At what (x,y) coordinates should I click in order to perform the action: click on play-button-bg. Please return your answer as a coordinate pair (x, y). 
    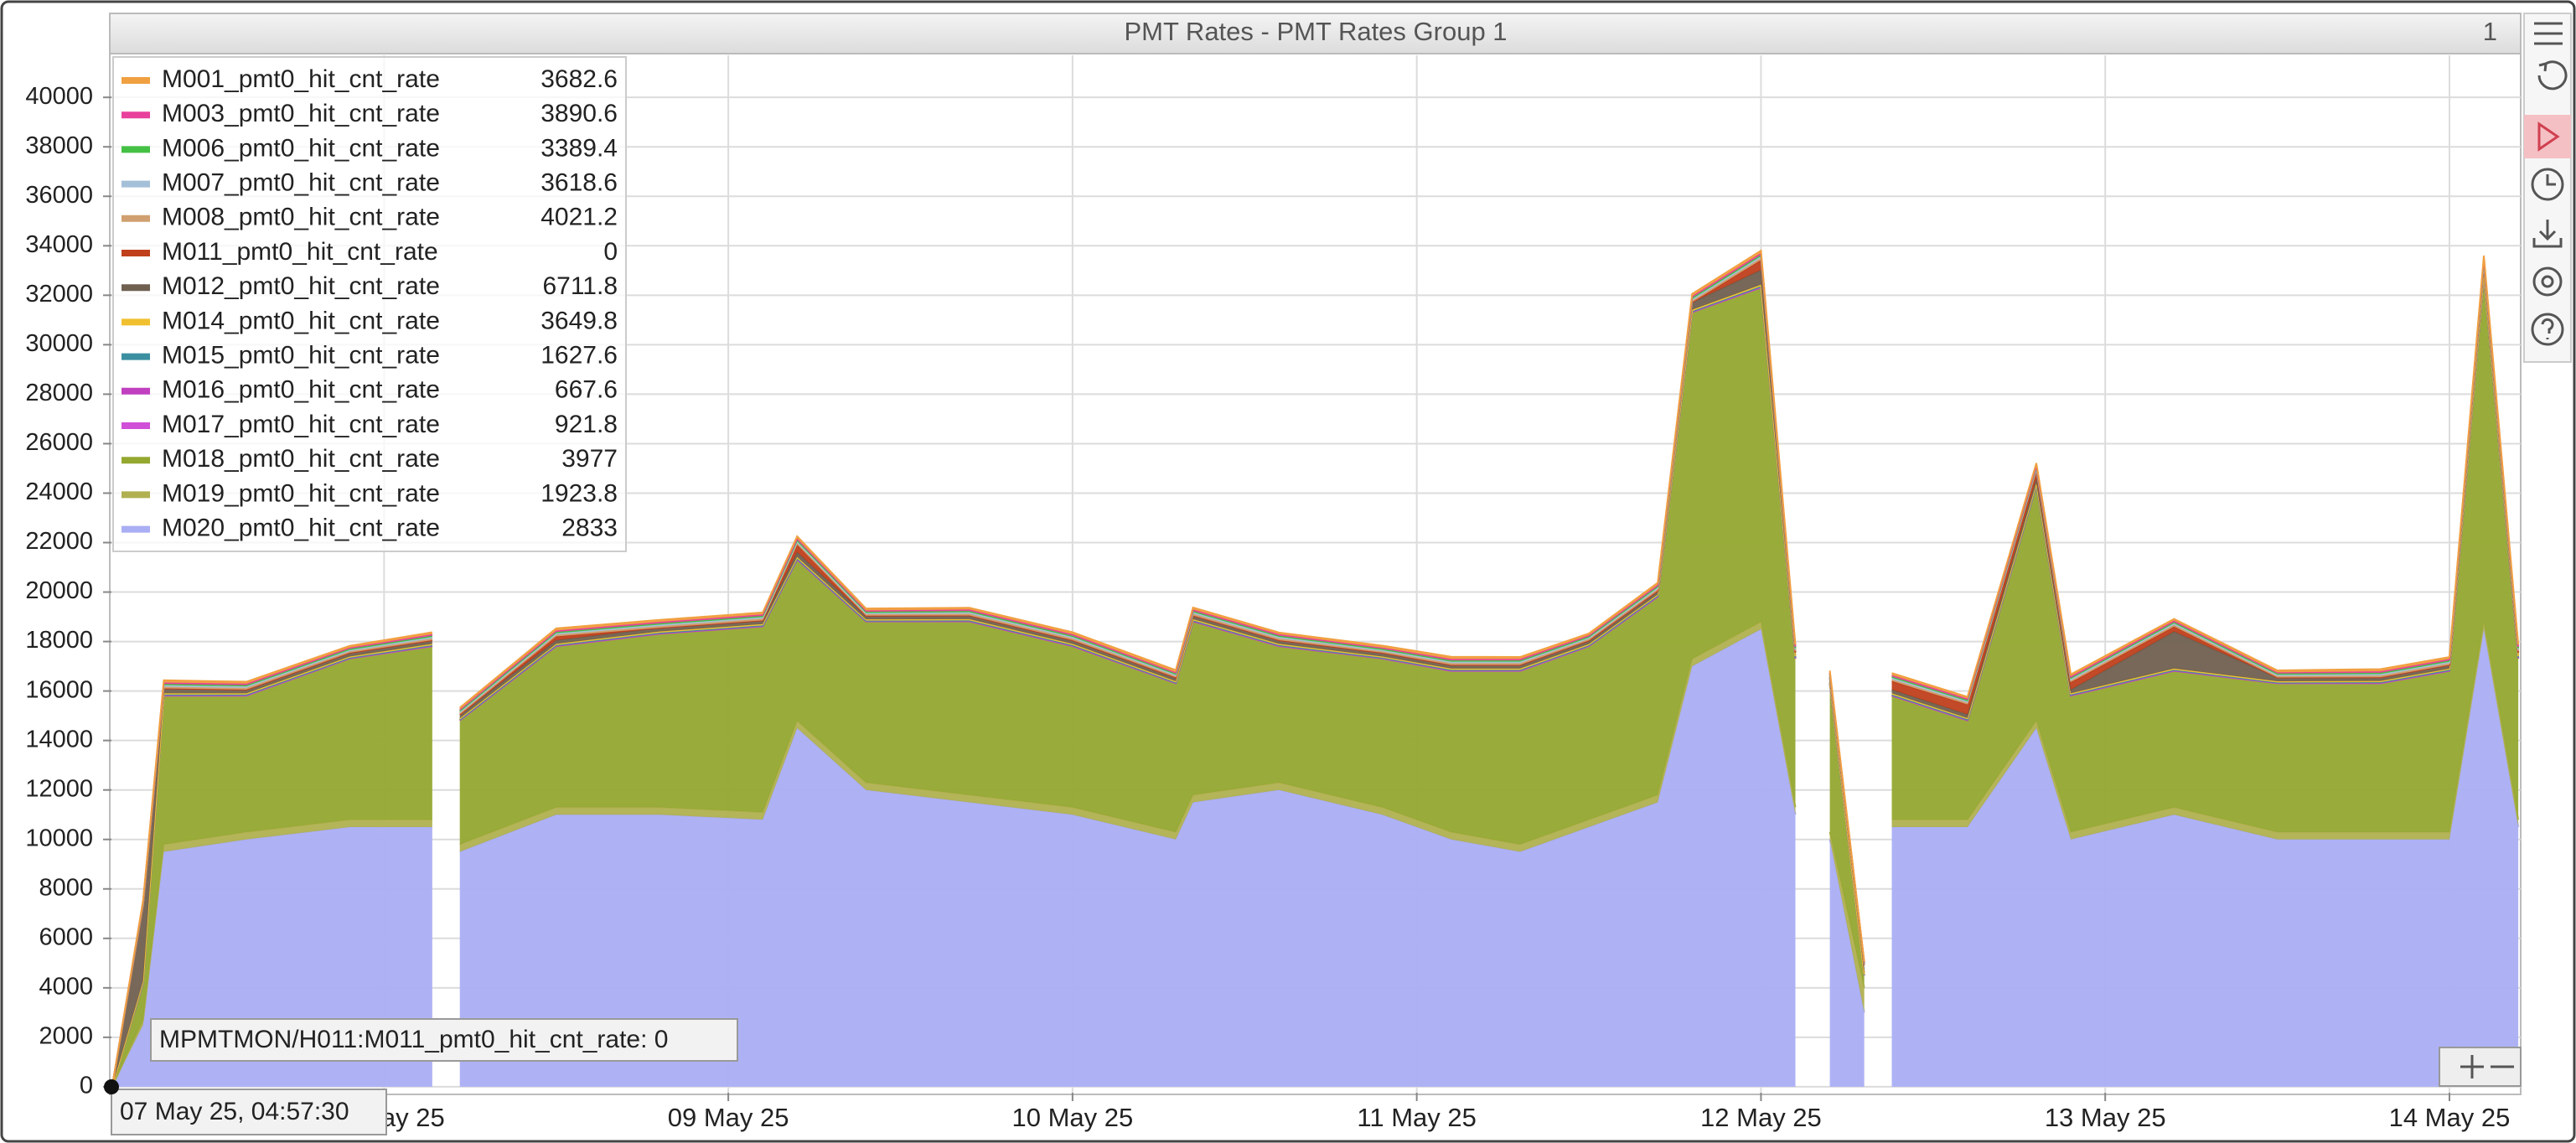
    Looking at the image, I should click on (2547, 136).